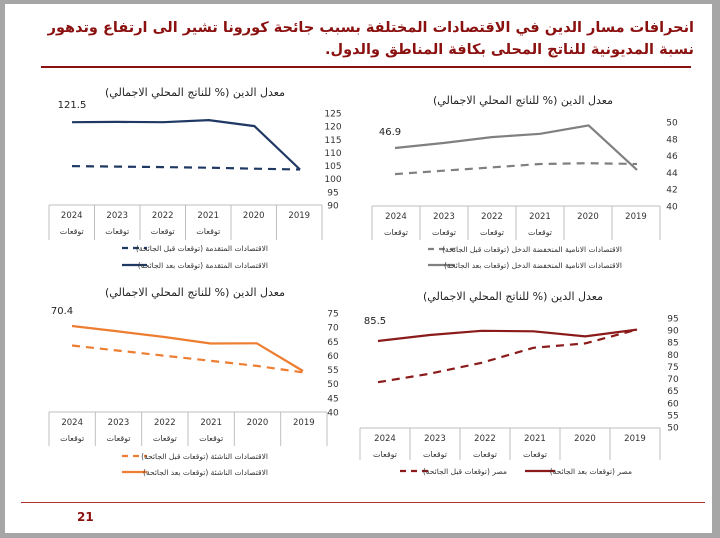 Image resolution: width=720 pixels, height=538 pixels. Describe the element at coordinates (673, 356) in the screenshot. I see `y-tick-label: 80` at that location.